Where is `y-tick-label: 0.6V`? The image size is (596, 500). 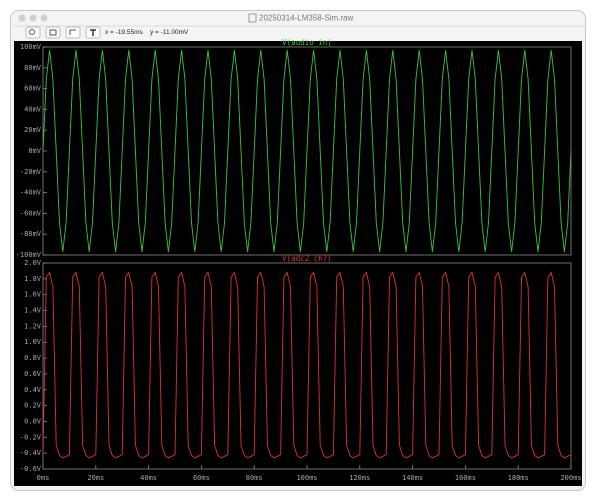 y-tick-label: 0.6V is located at coordinates (33, 374).